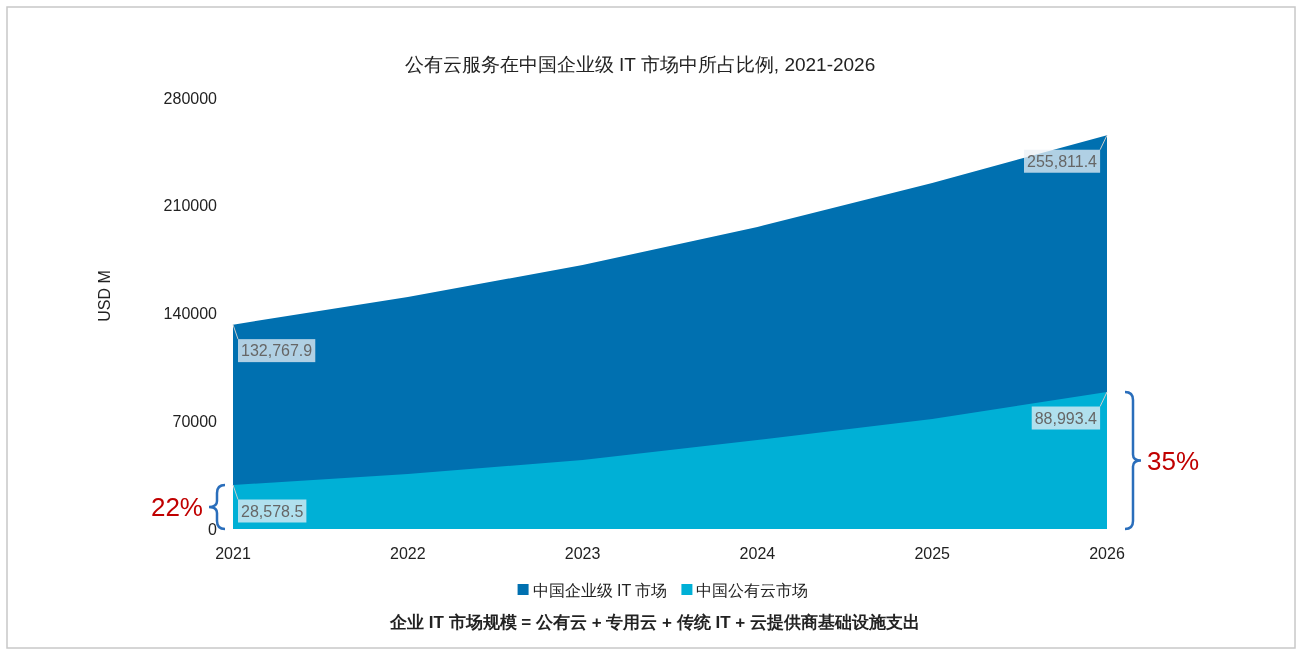 Image resolution: width=1302 pixels, height=649 pixels. Describe the element at coordinates (213, 529) in the screenshot. I see `y-tick-label: 0` at that location.